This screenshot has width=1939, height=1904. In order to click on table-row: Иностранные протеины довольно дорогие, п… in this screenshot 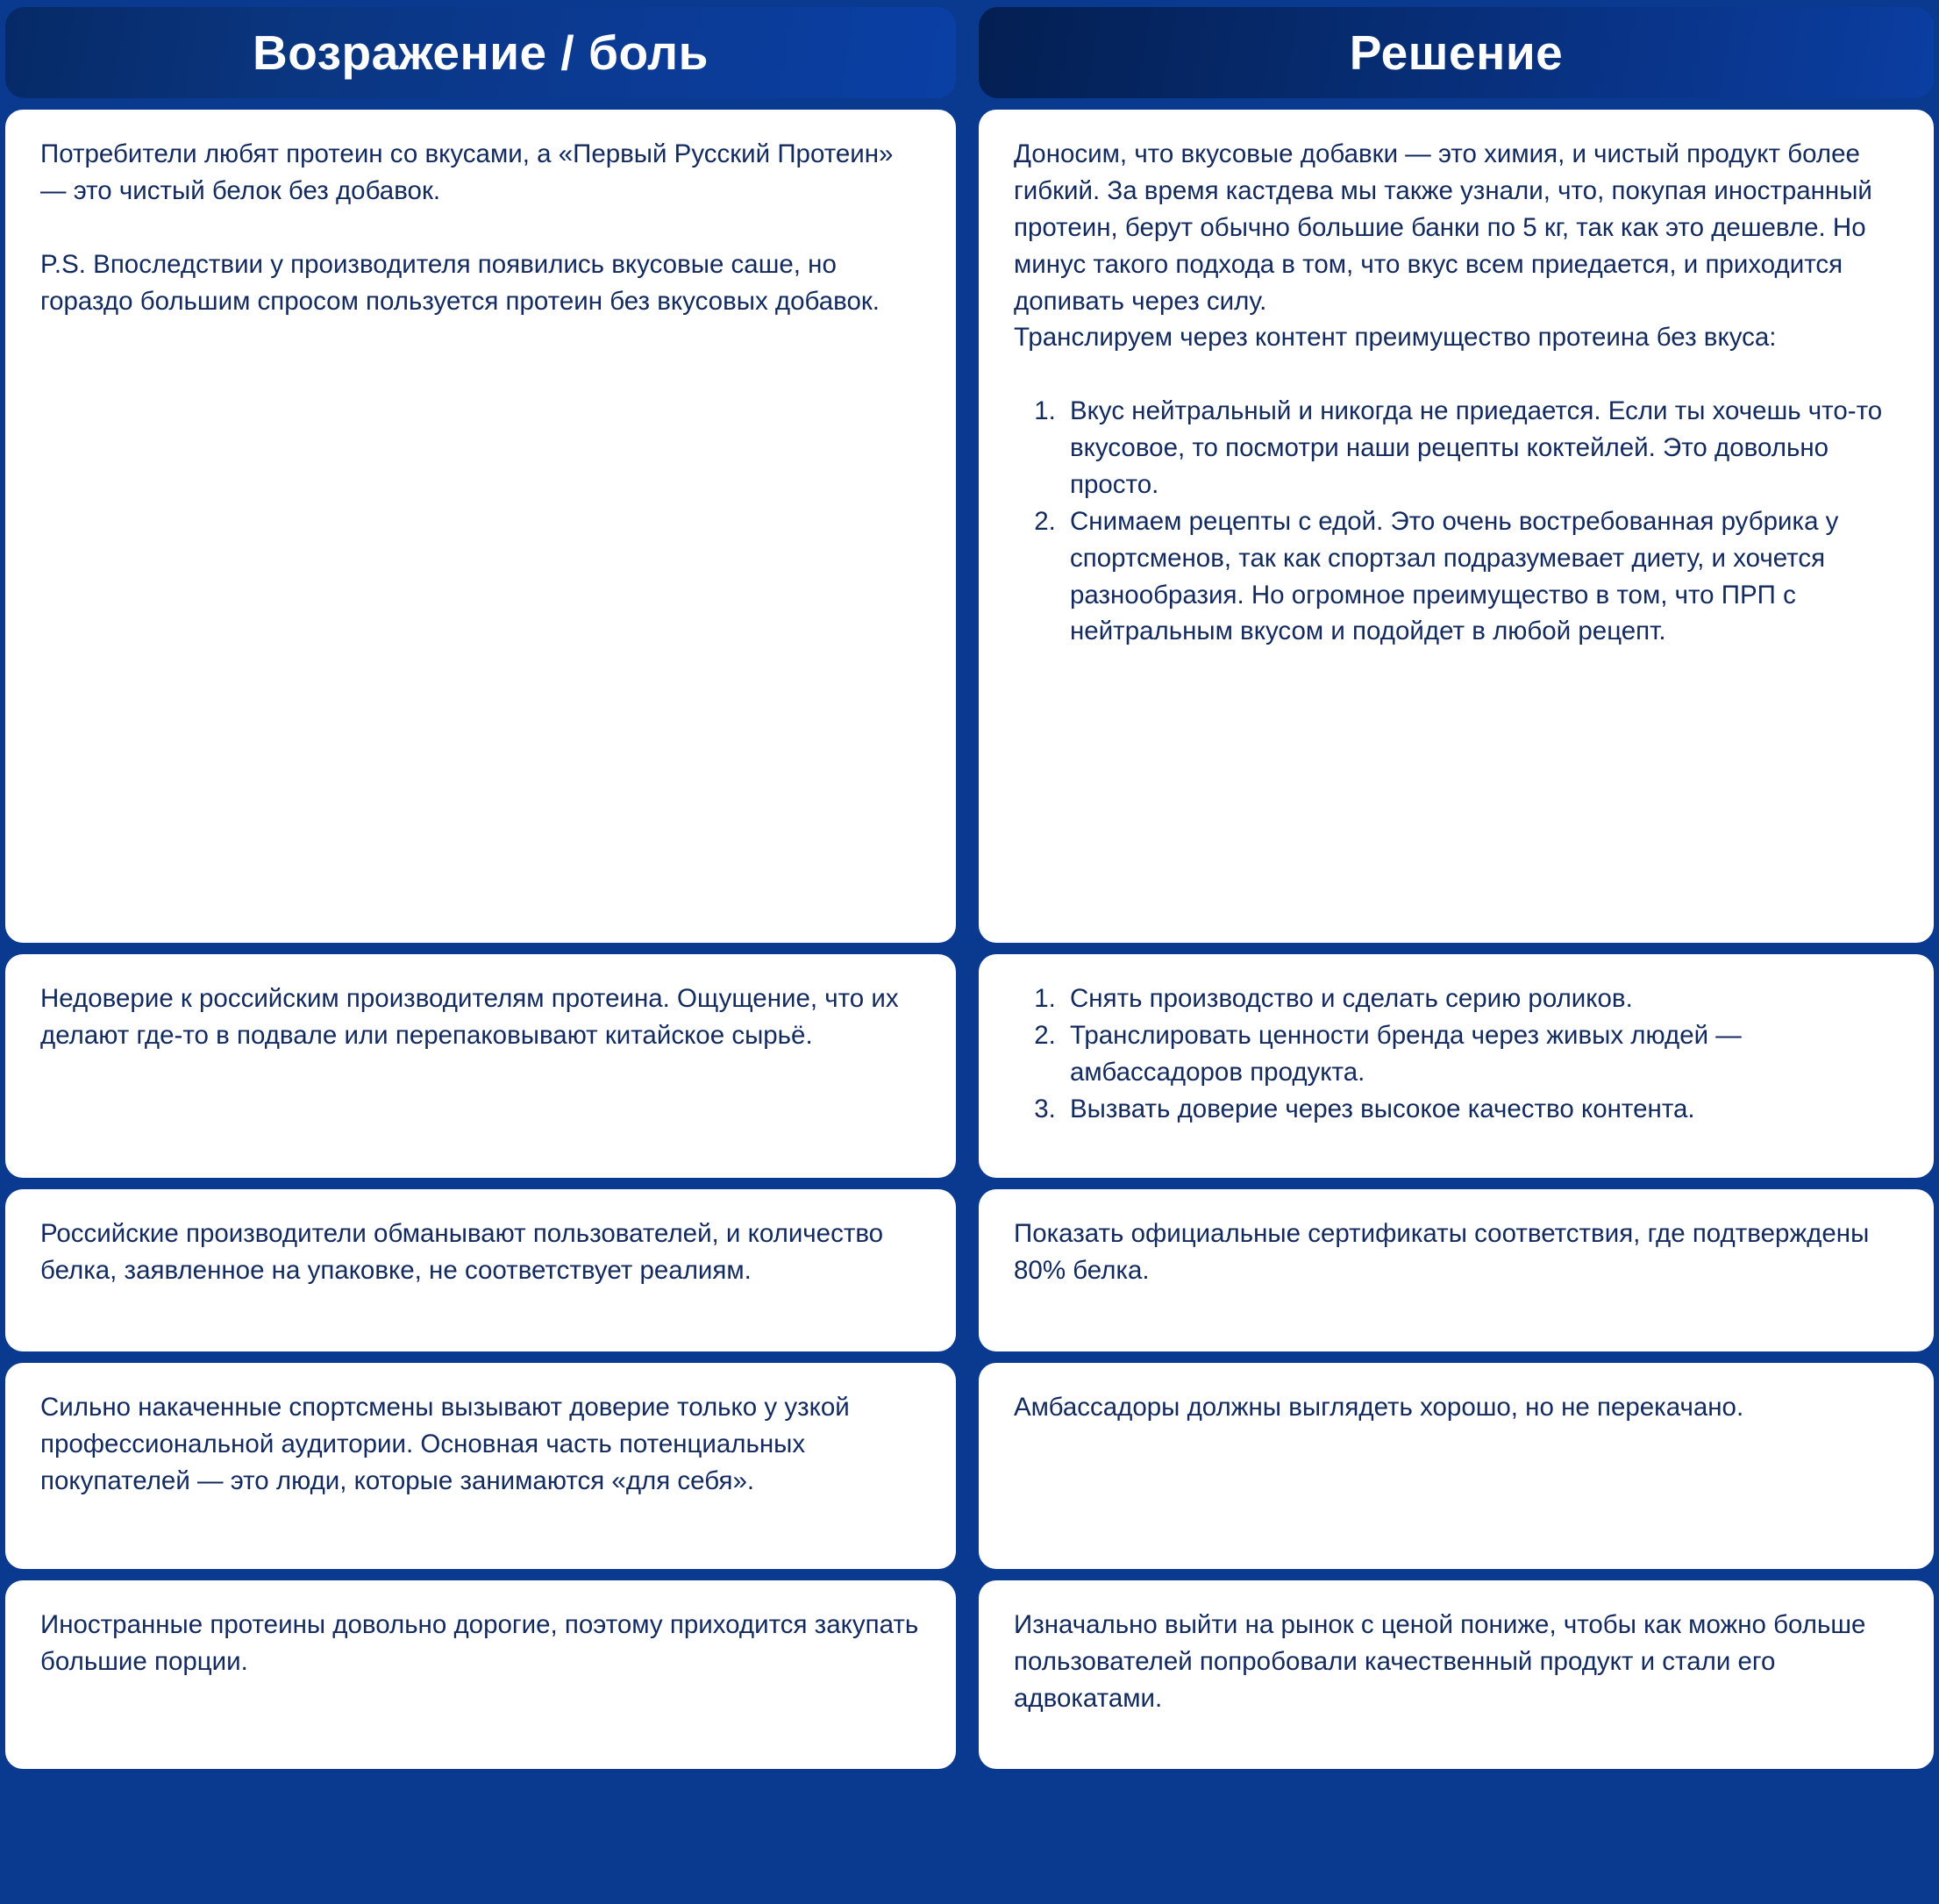, I will do `click(969, 1674)`.